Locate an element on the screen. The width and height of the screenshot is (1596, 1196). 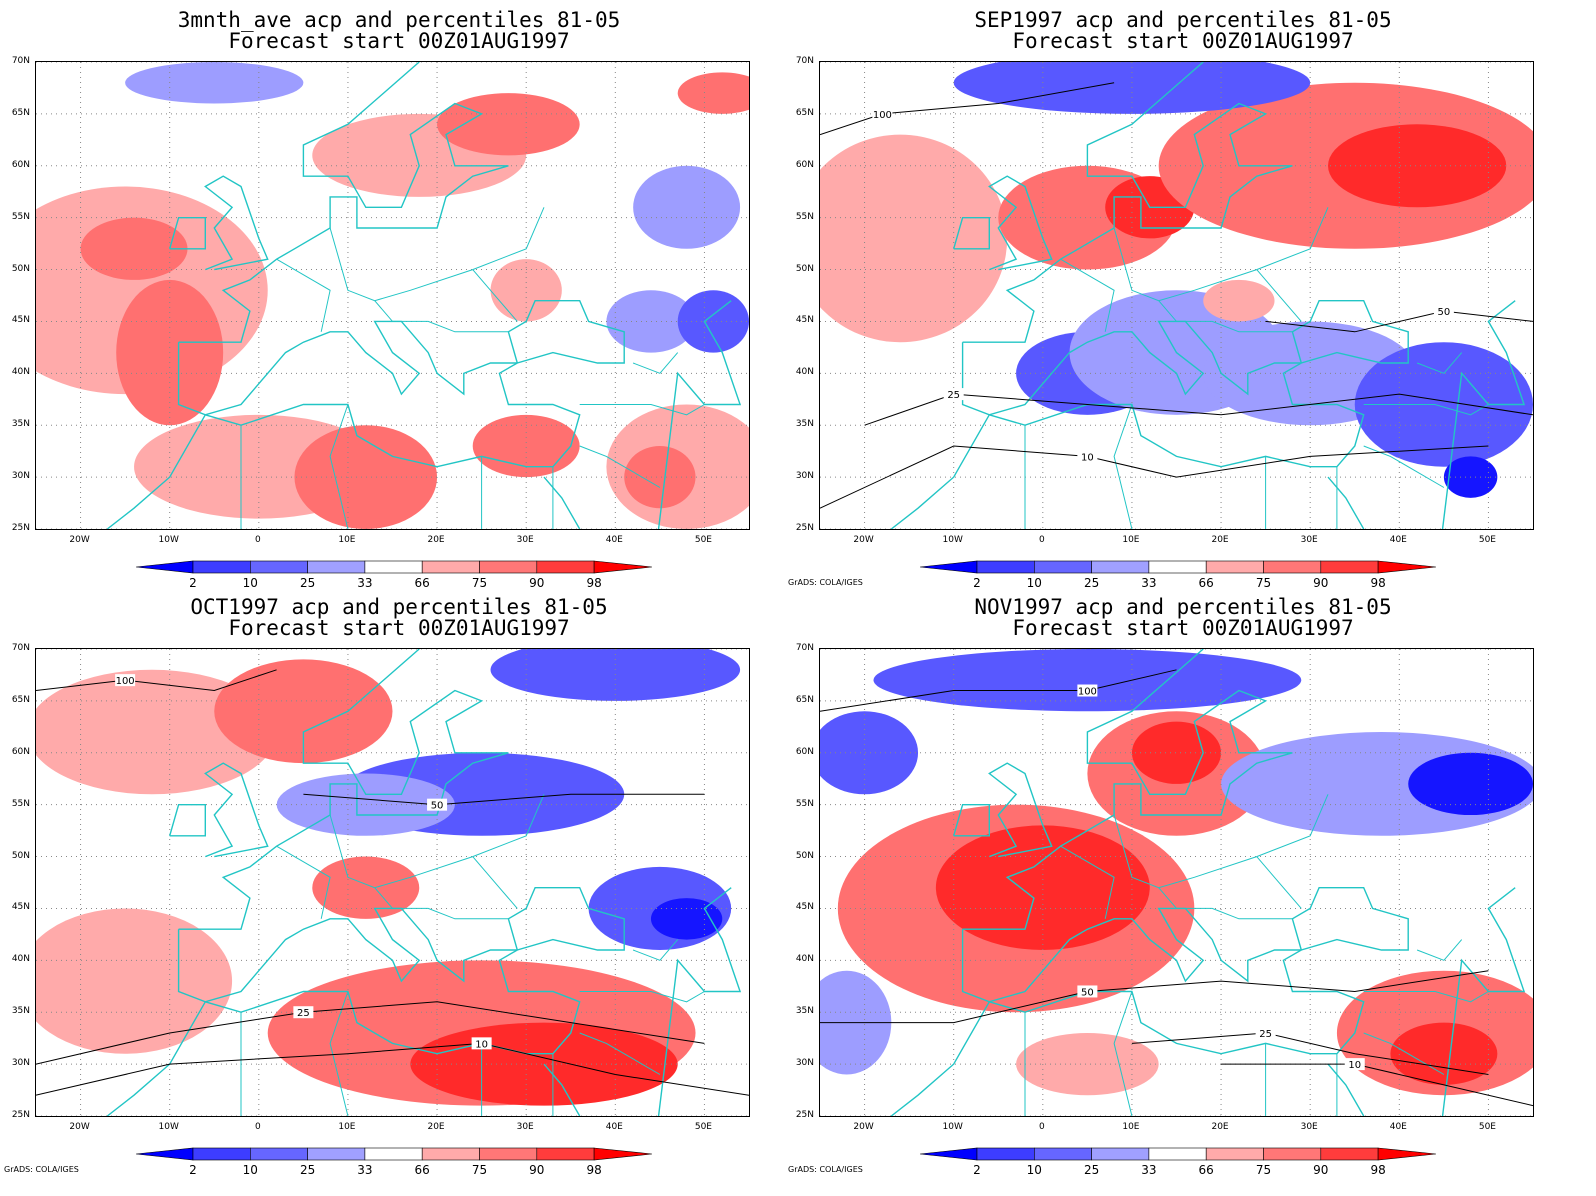
lat-tick-label: 70N is located at coordinates (804, 61).